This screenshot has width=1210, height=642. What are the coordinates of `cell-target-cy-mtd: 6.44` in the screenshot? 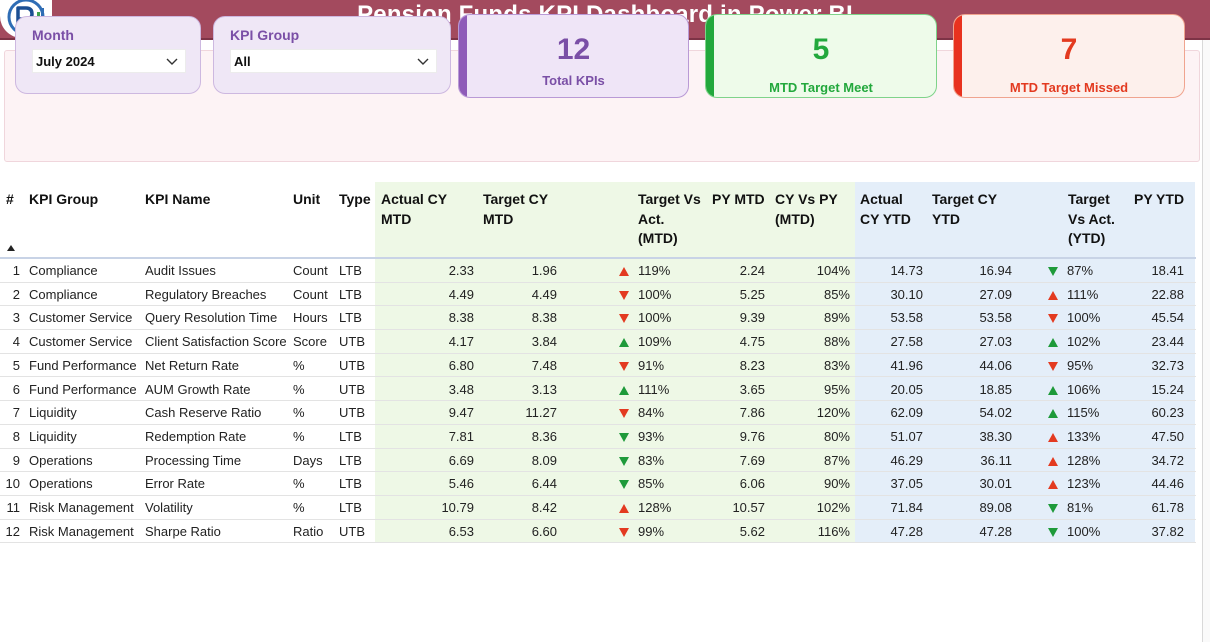 It's located at (544, 484).